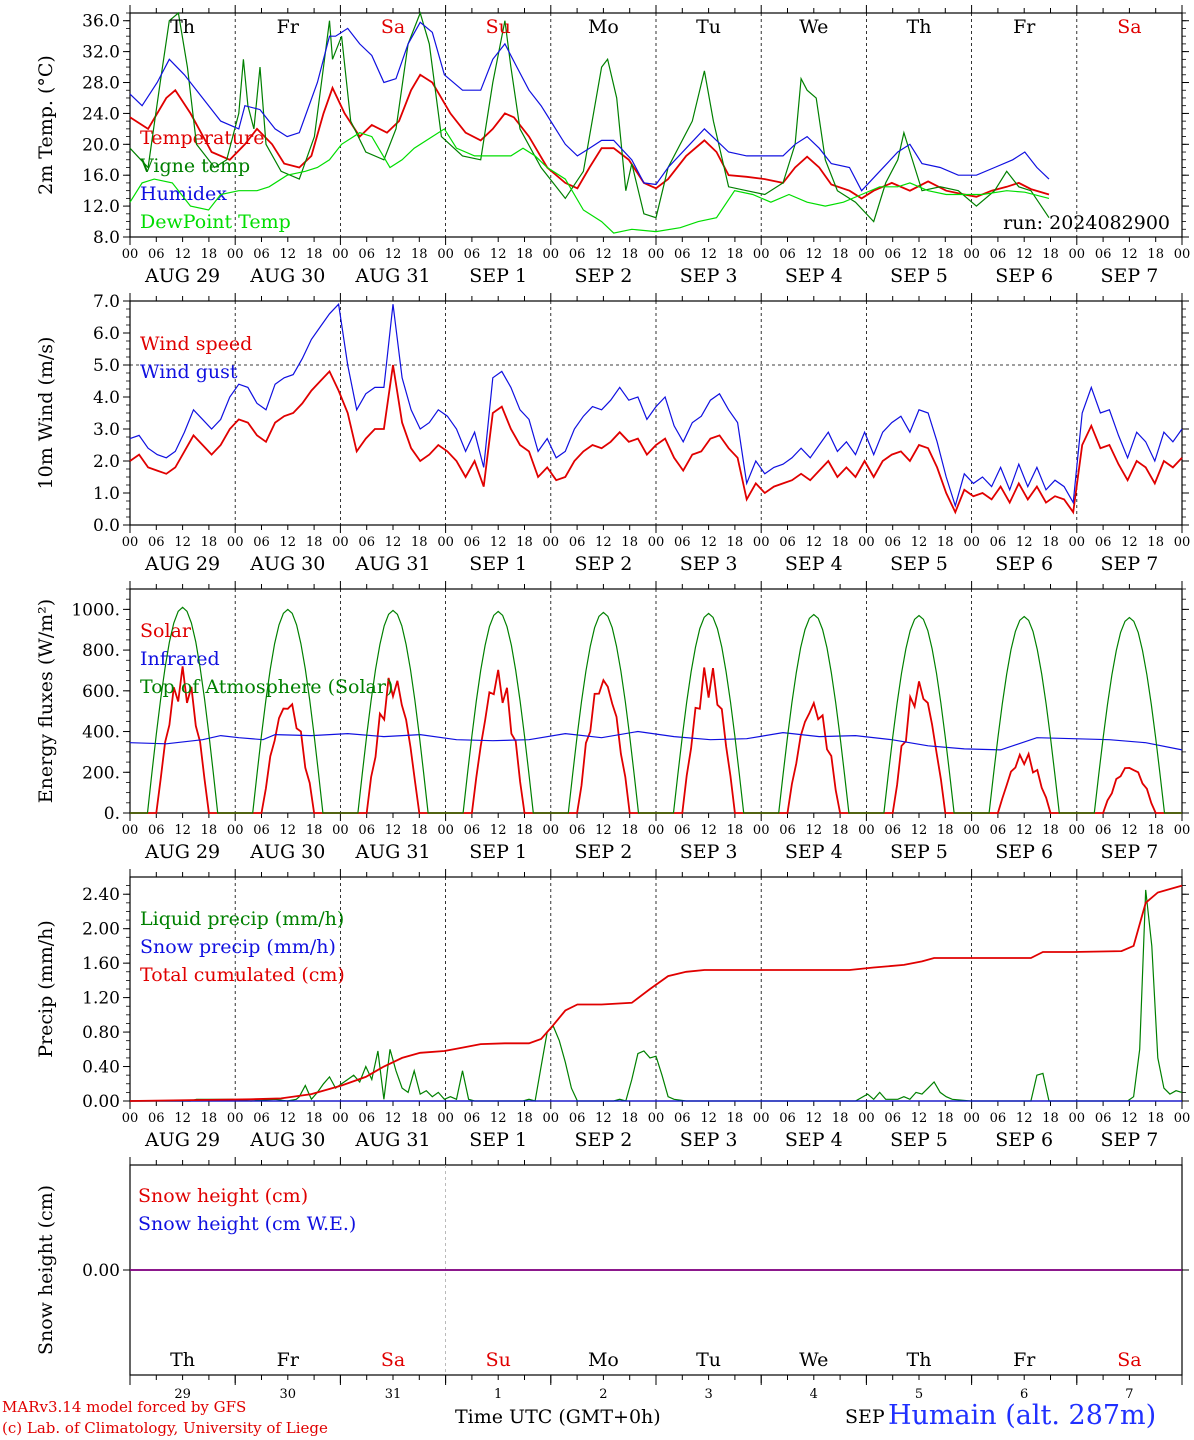 Image resolution: width=1194 pixels, height=1440 pixels. I want to click on weekday-label-bottom: Sa, so click(1129, 1360).